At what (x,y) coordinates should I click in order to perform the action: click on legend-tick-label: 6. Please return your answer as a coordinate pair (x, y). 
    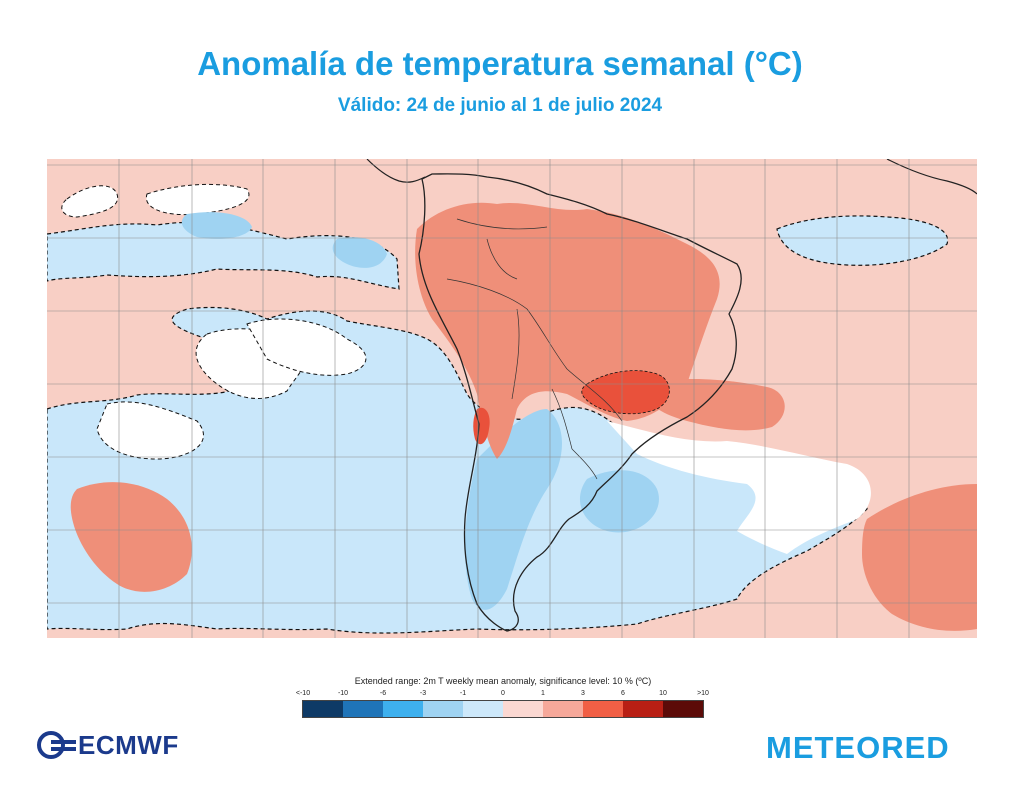
    Looking at the image, I should click on (623, 693).